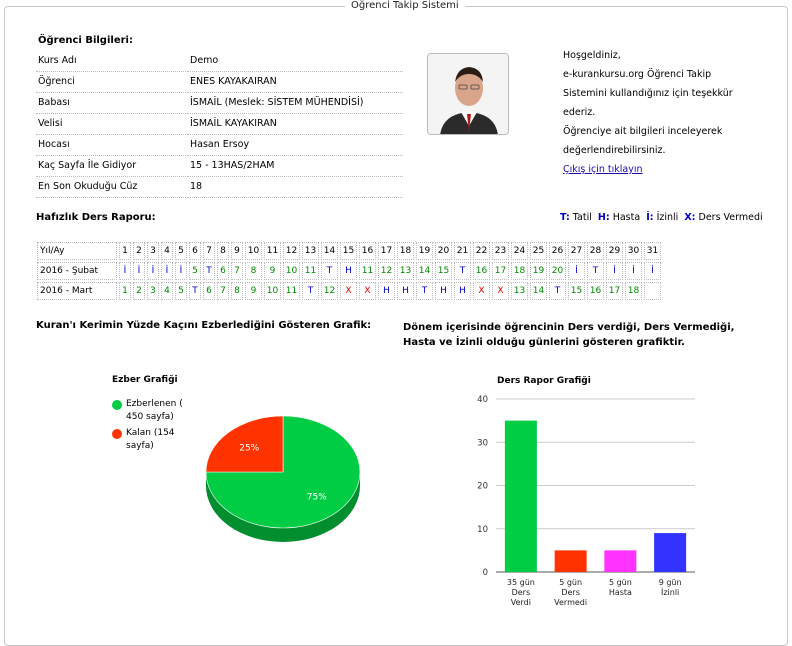 The image size is (792, 646). I want to click on student-photo, so click(468, 94).